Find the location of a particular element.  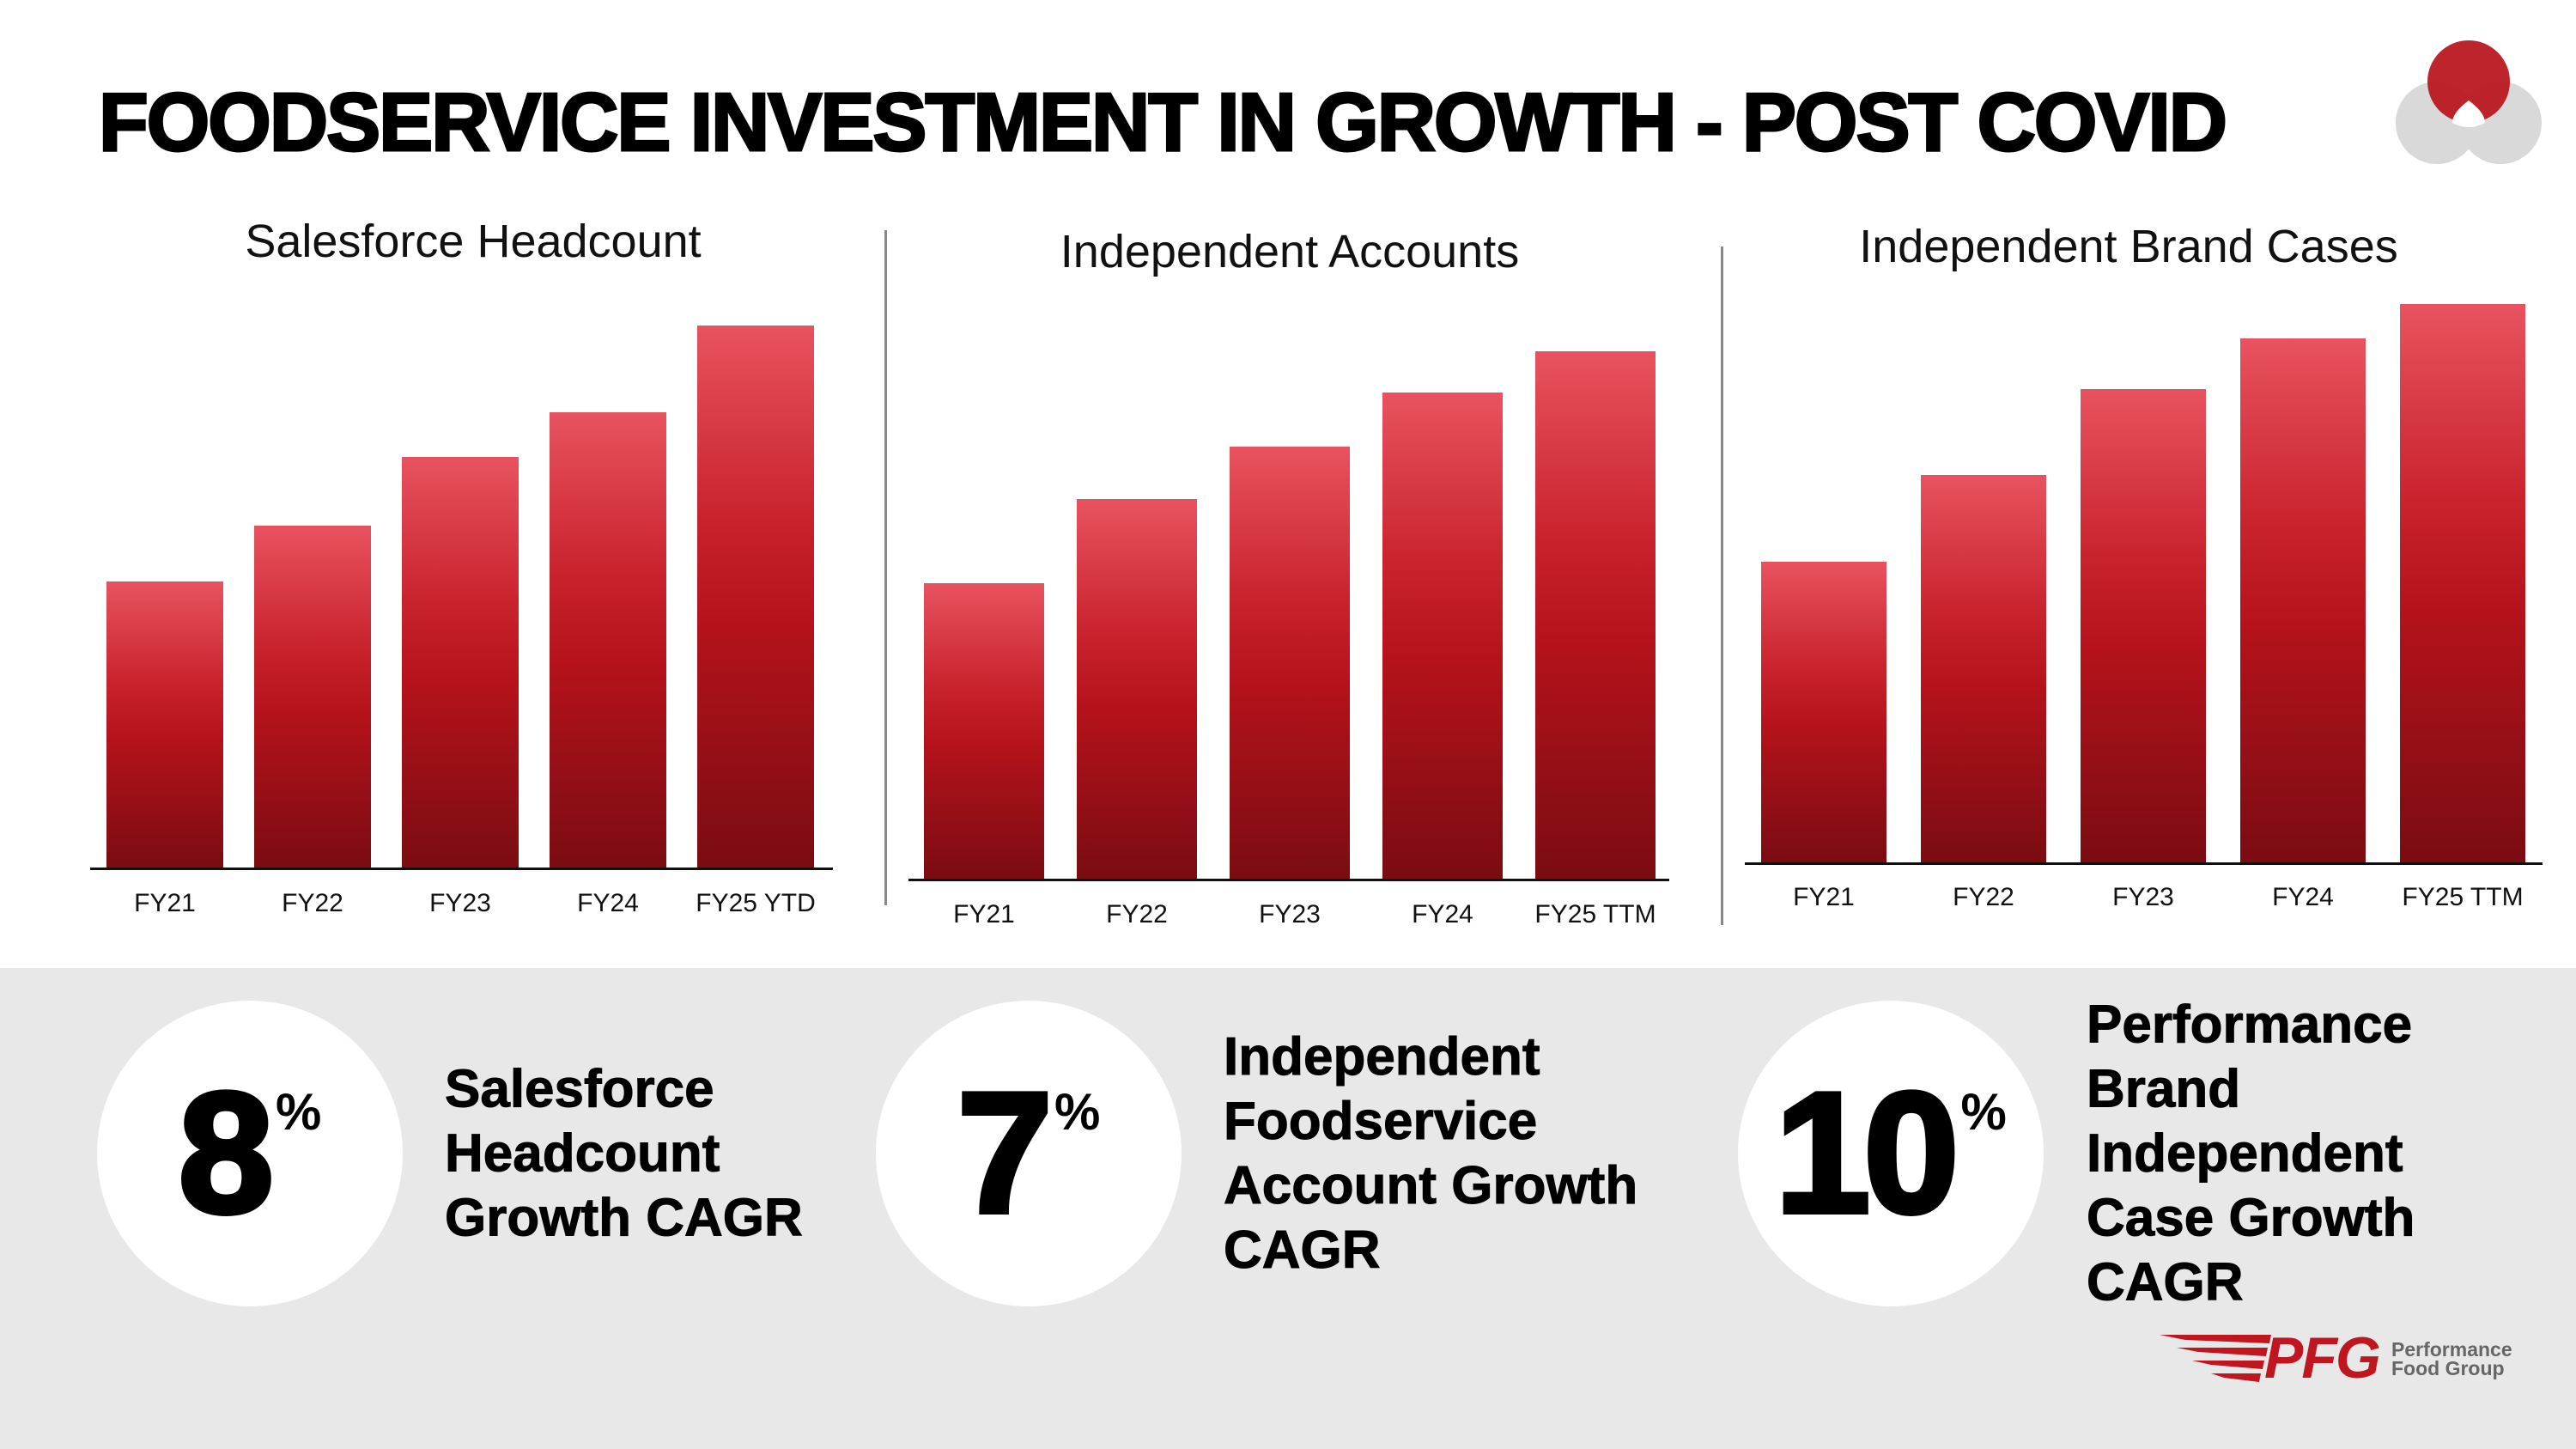

stat-description-line: Foodservice is located at coordinates (1380, 1122).